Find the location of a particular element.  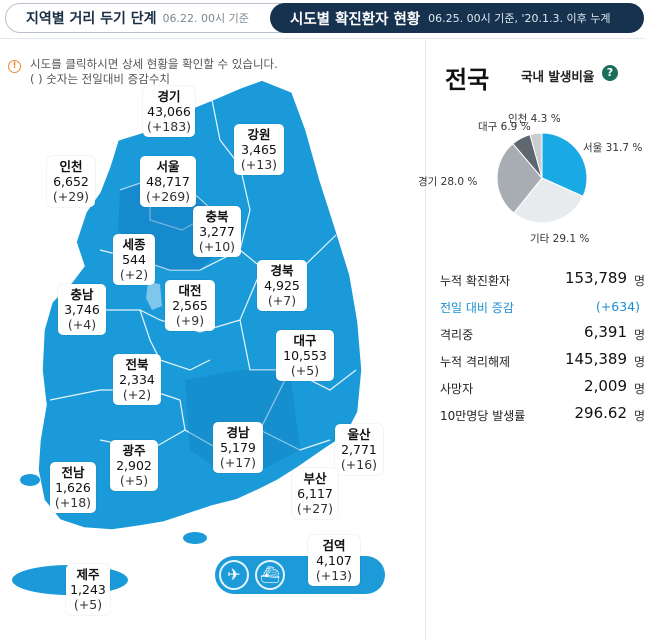

region-value: 3,465 is located at coordinates (259, 149).